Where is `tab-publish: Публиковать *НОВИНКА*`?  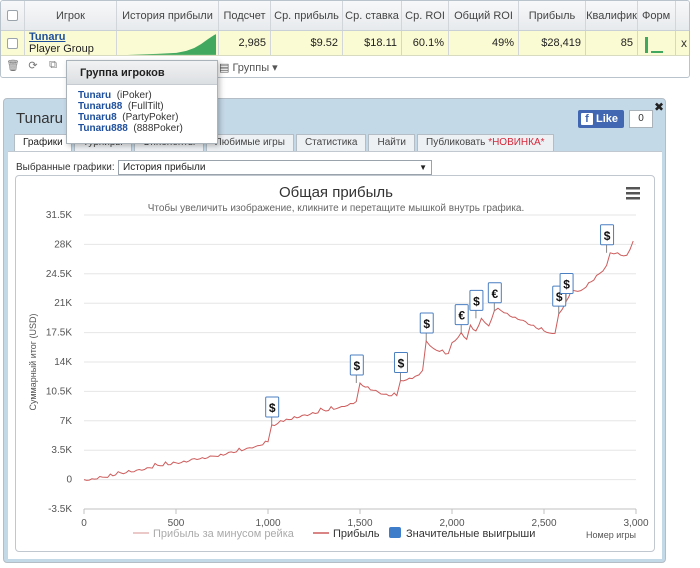 tab-publish: Публиковать *НОВИНКА* is located at coordinates (485, 142).